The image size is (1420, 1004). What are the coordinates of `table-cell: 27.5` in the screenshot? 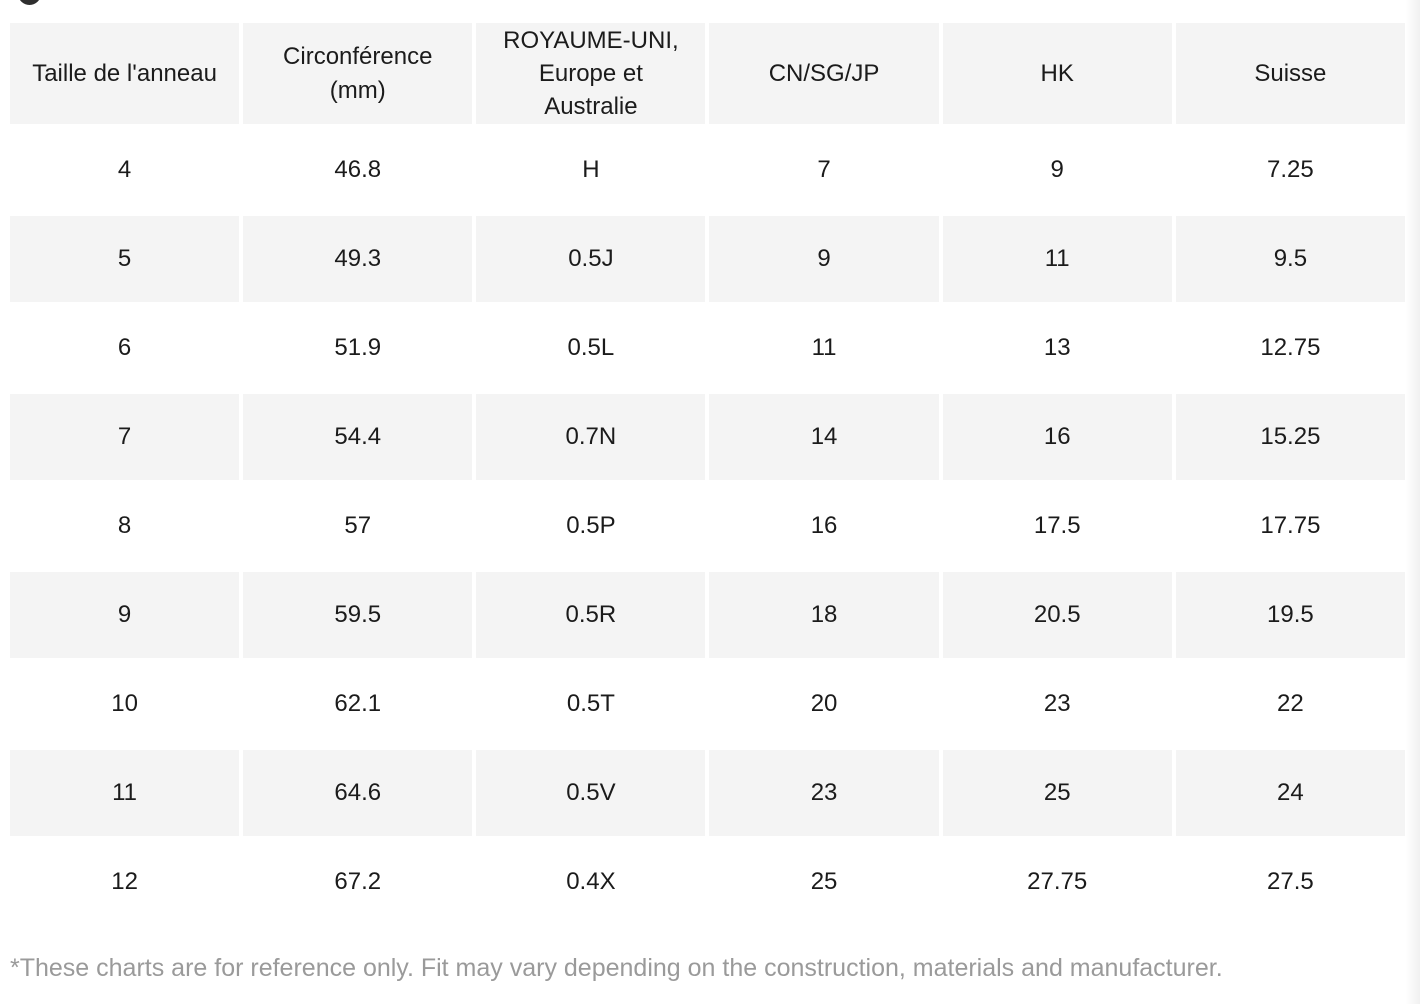 It's located at (1290, 882).